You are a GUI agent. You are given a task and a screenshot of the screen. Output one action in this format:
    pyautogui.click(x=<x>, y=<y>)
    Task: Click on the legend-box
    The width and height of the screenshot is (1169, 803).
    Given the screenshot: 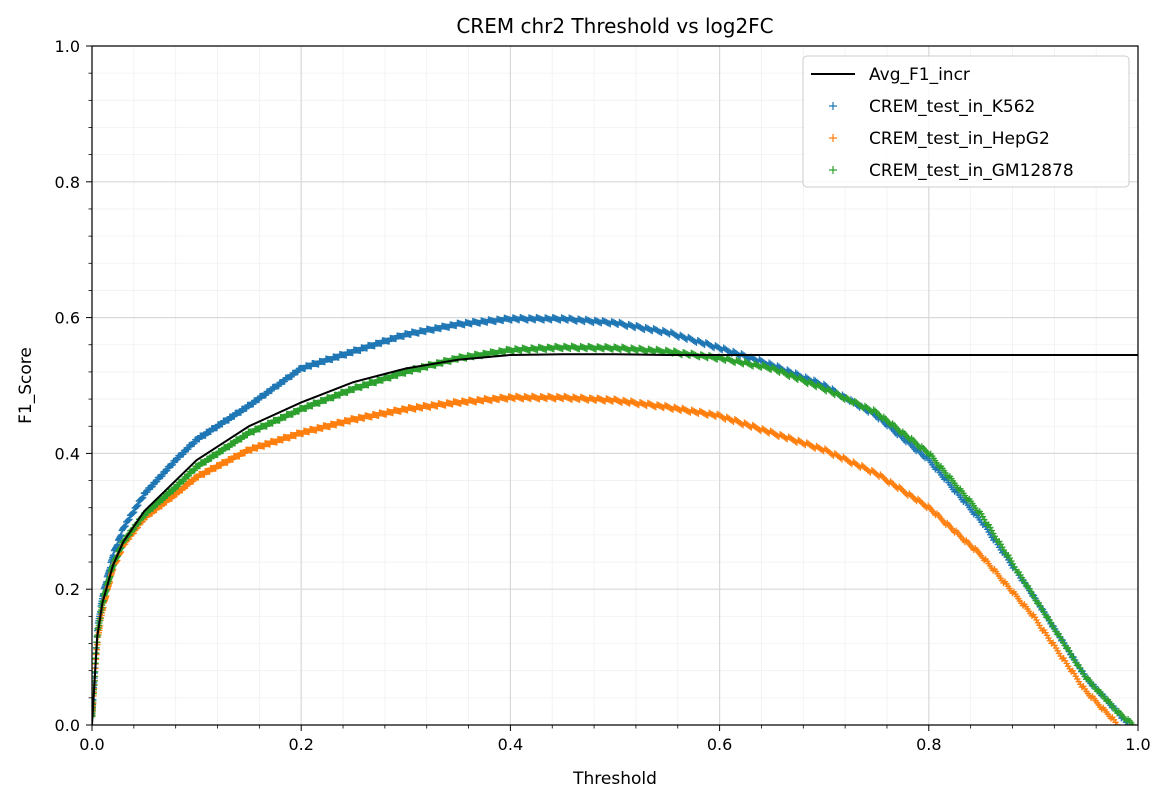 What is the action you would take?
    pyautogui.click(x=966, y=121)
    